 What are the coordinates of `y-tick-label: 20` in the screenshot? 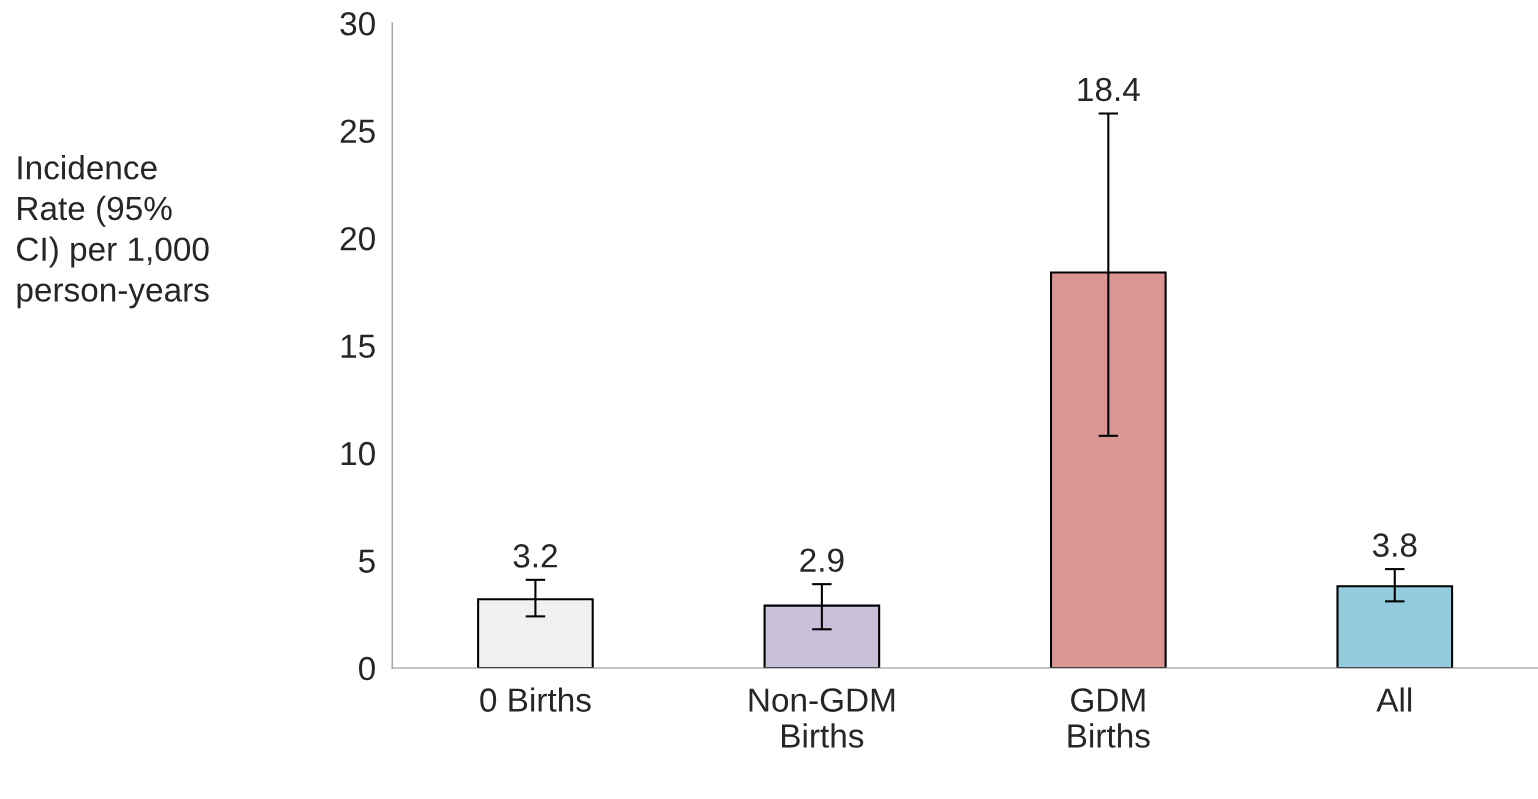 It's located at (357, 238).